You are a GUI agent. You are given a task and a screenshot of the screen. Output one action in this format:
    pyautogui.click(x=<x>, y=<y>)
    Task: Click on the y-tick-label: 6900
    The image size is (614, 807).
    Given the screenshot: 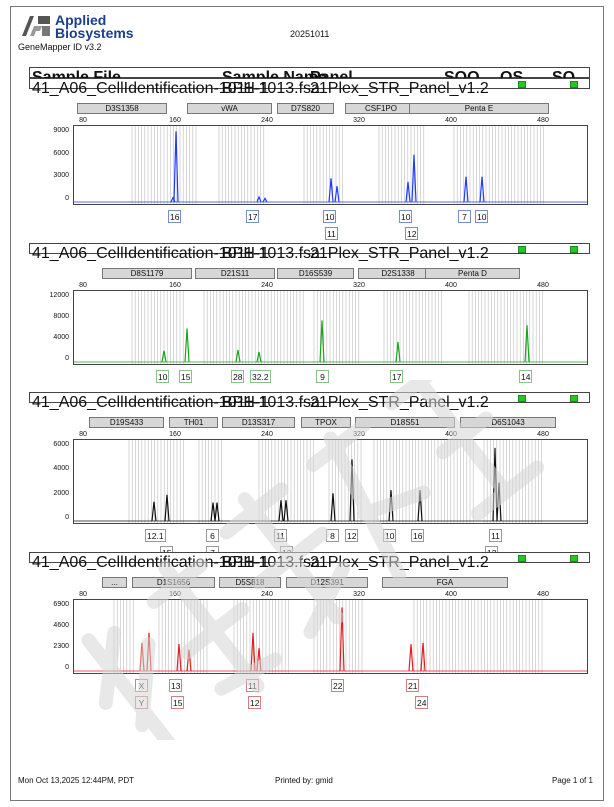 What is the action you would take?
    pyautogui.click(x=61, y=604)
    